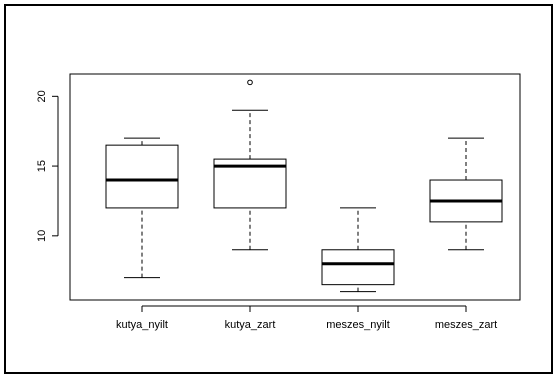 The width and height of the screenshot is (560, 379). What do you see at coordinates (466, 325) in the screenshot?
I see `x-tick-label-meszes_zart: meszes_zart` at bounding box center [466, 325].